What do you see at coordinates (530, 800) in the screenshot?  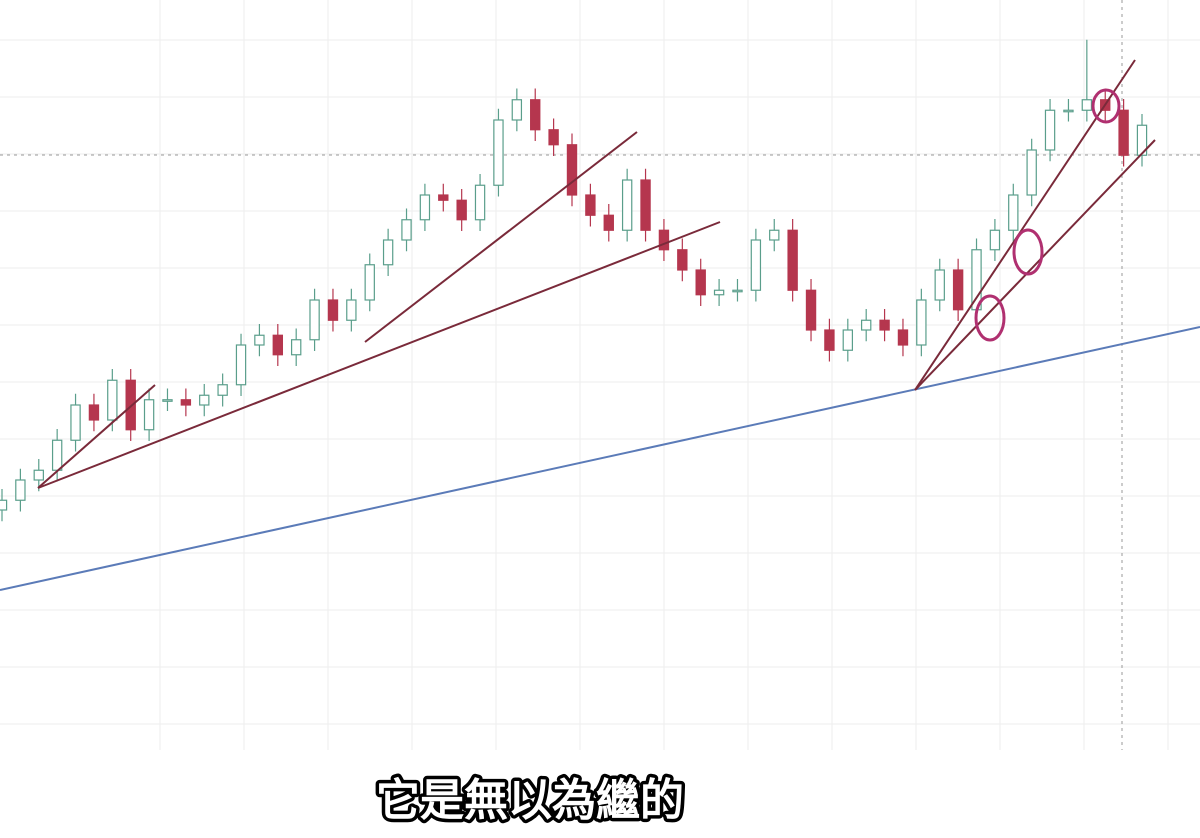 I see `subtitle: 它是無以為繼的` at bounding box center [530, 800].